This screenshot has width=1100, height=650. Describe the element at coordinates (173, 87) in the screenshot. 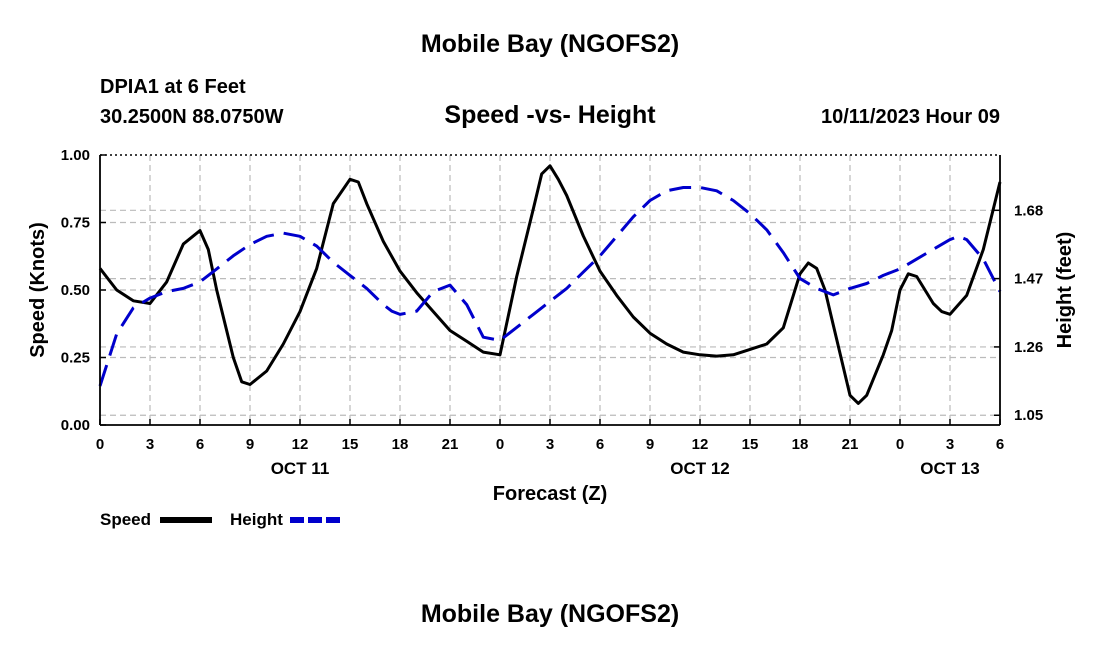

I see `station-label: DPIA1 at 6 Feet` at that location.